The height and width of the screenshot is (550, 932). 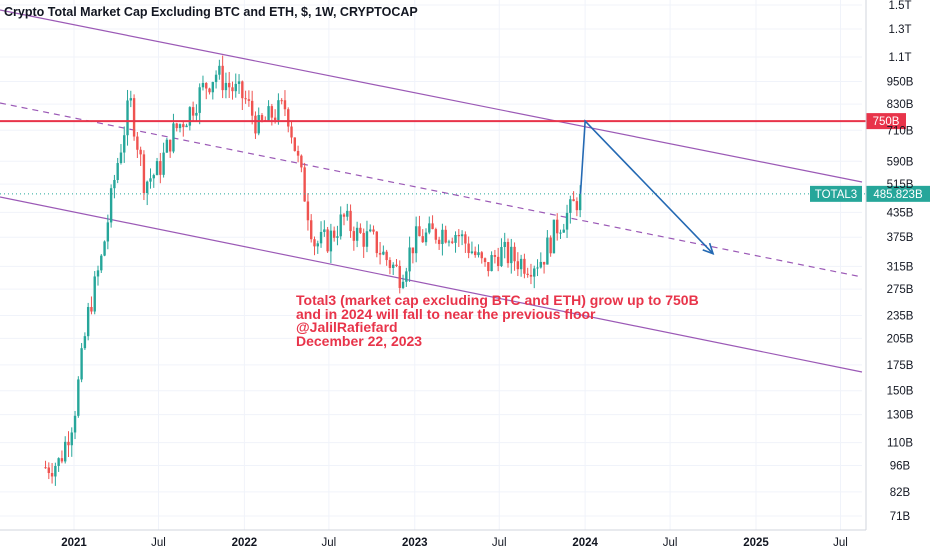 What do you see at coordinates (900, 444) in the screenshot?
I see `y-tick-label: 110B` at bounding box center [900, 444].